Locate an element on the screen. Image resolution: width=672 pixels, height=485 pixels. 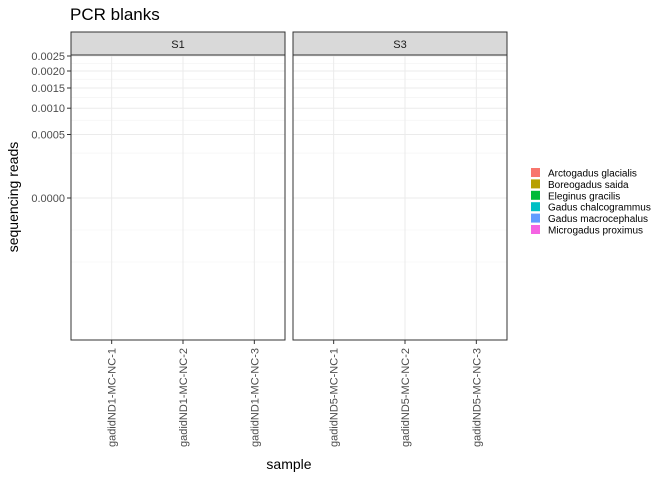
x-tick-label: gadidND5-MC-NC-2 is located at coordinates (406, 397).